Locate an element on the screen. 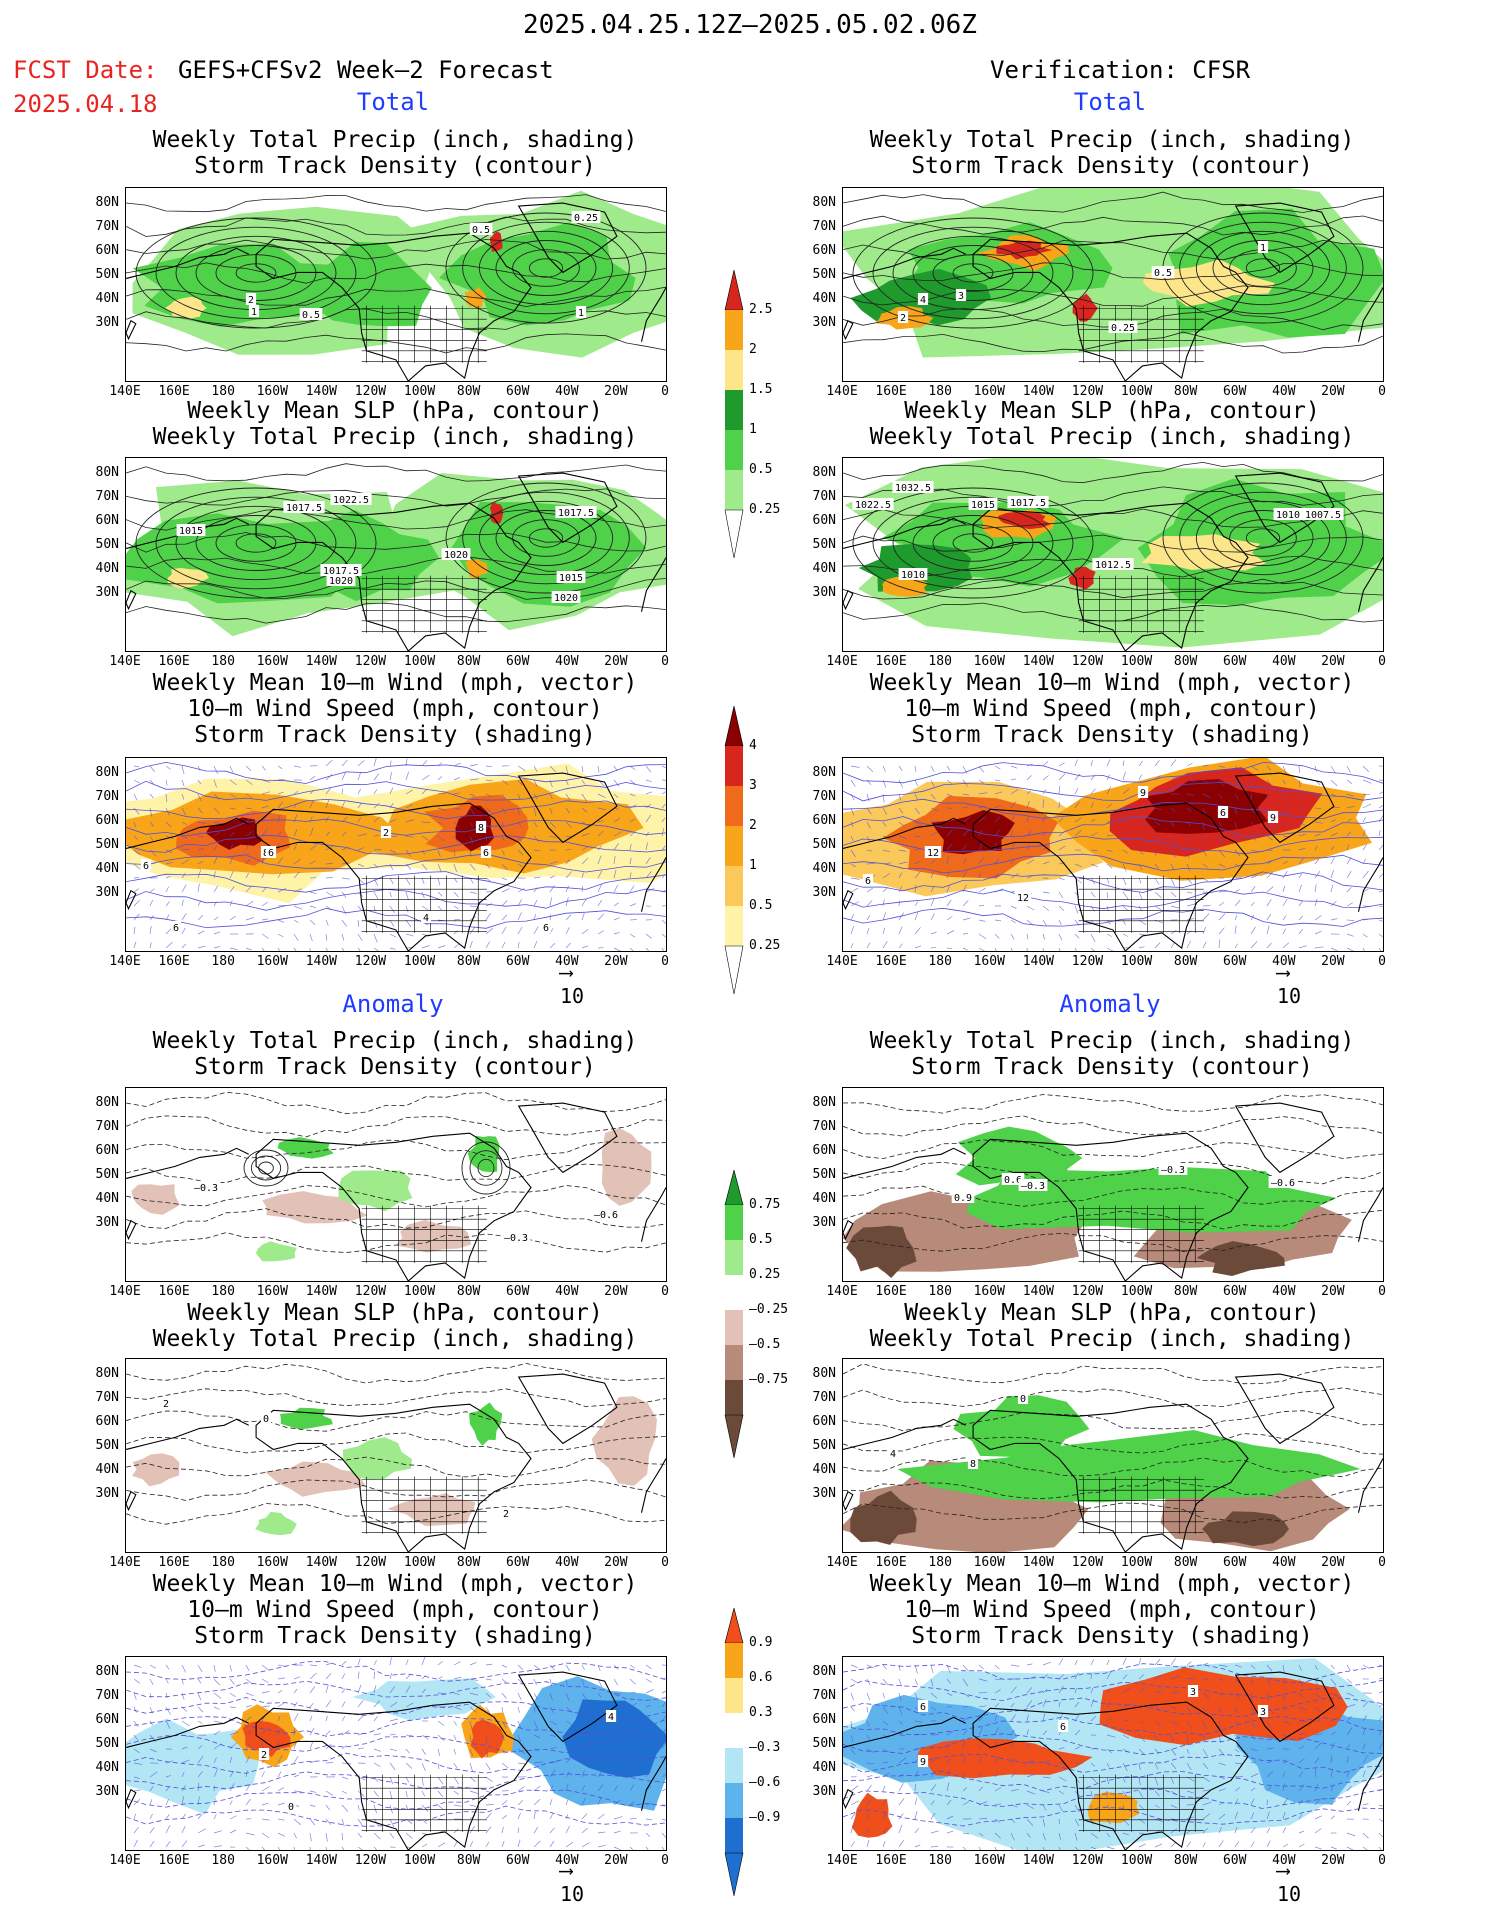 This screenshot has height=1925, width=1487. contour-label: 1012.5 is located at coordinates (1113, 565).